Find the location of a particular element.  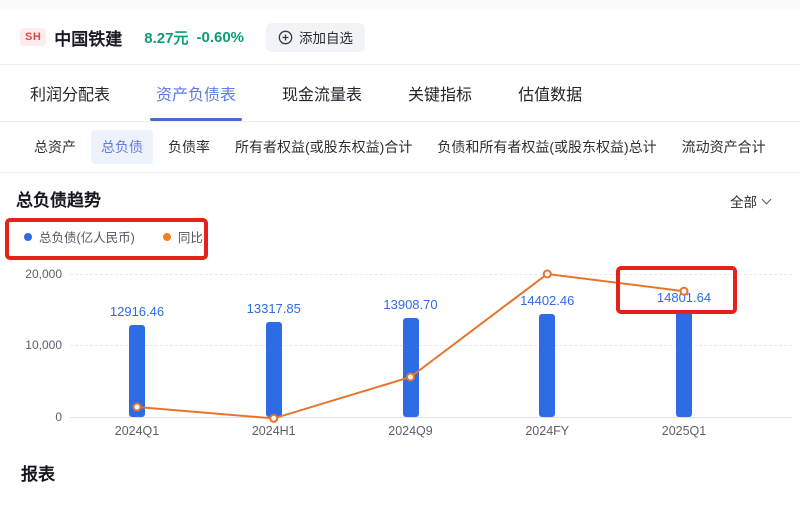

legend-dot-blue-icon is located at coordinates (28, 236).